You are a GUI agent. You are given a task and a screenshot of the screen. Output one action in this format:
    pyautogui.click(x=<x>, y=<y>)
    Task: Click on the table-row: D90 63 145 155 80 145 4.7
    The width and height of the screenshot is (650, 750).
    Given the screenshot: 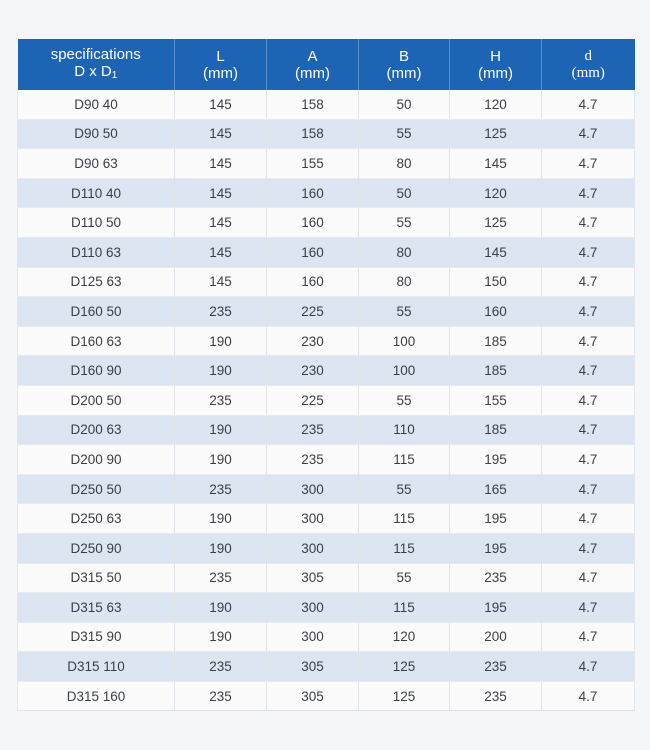 What is the action you would take?
    pyautogui.click(x=326, y=163)
    